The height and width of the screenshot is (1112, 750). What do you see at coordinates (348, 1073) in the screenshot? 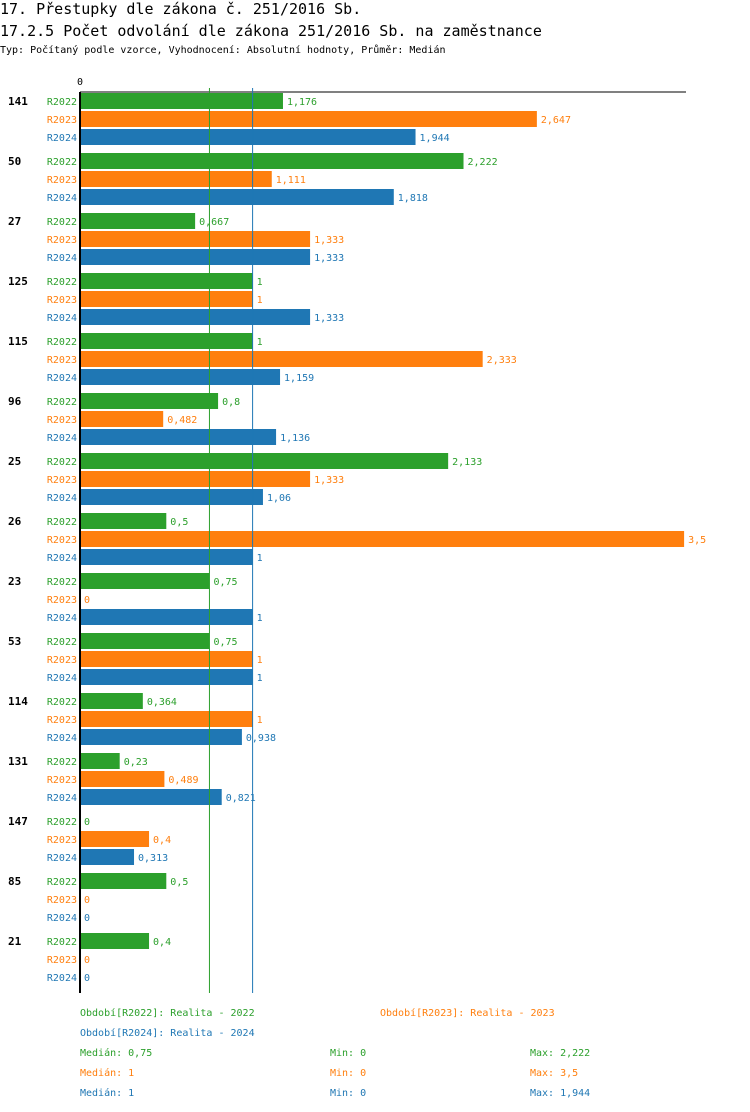
I see `stat-min-r2023: Min: 0` at bounding box center [348, 1073].